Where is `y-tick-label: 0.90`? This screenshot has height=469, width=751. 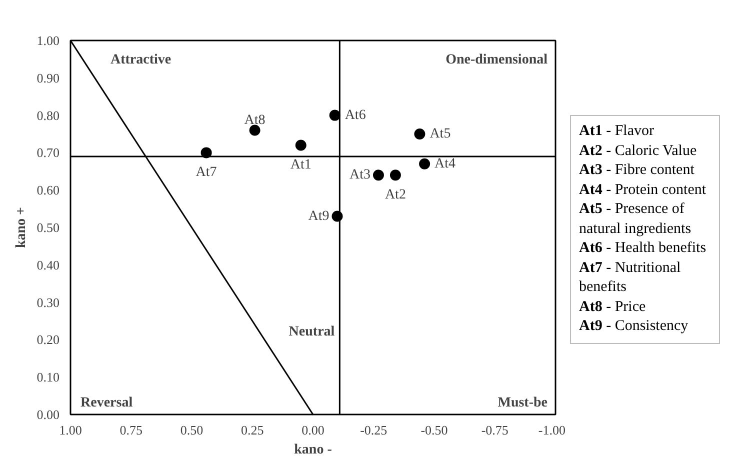 y-tick-label: 0.90 is located at coordinates (48, 78).